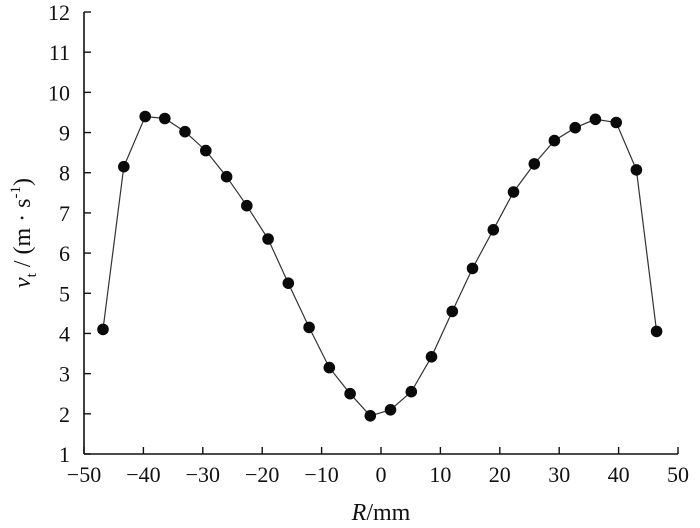 This screenshot has height=528, width=700. What do you see at coordinates (440, 474) in the screenshot?
I see `x-tick-label: 10` at bounding box center [440, 474].